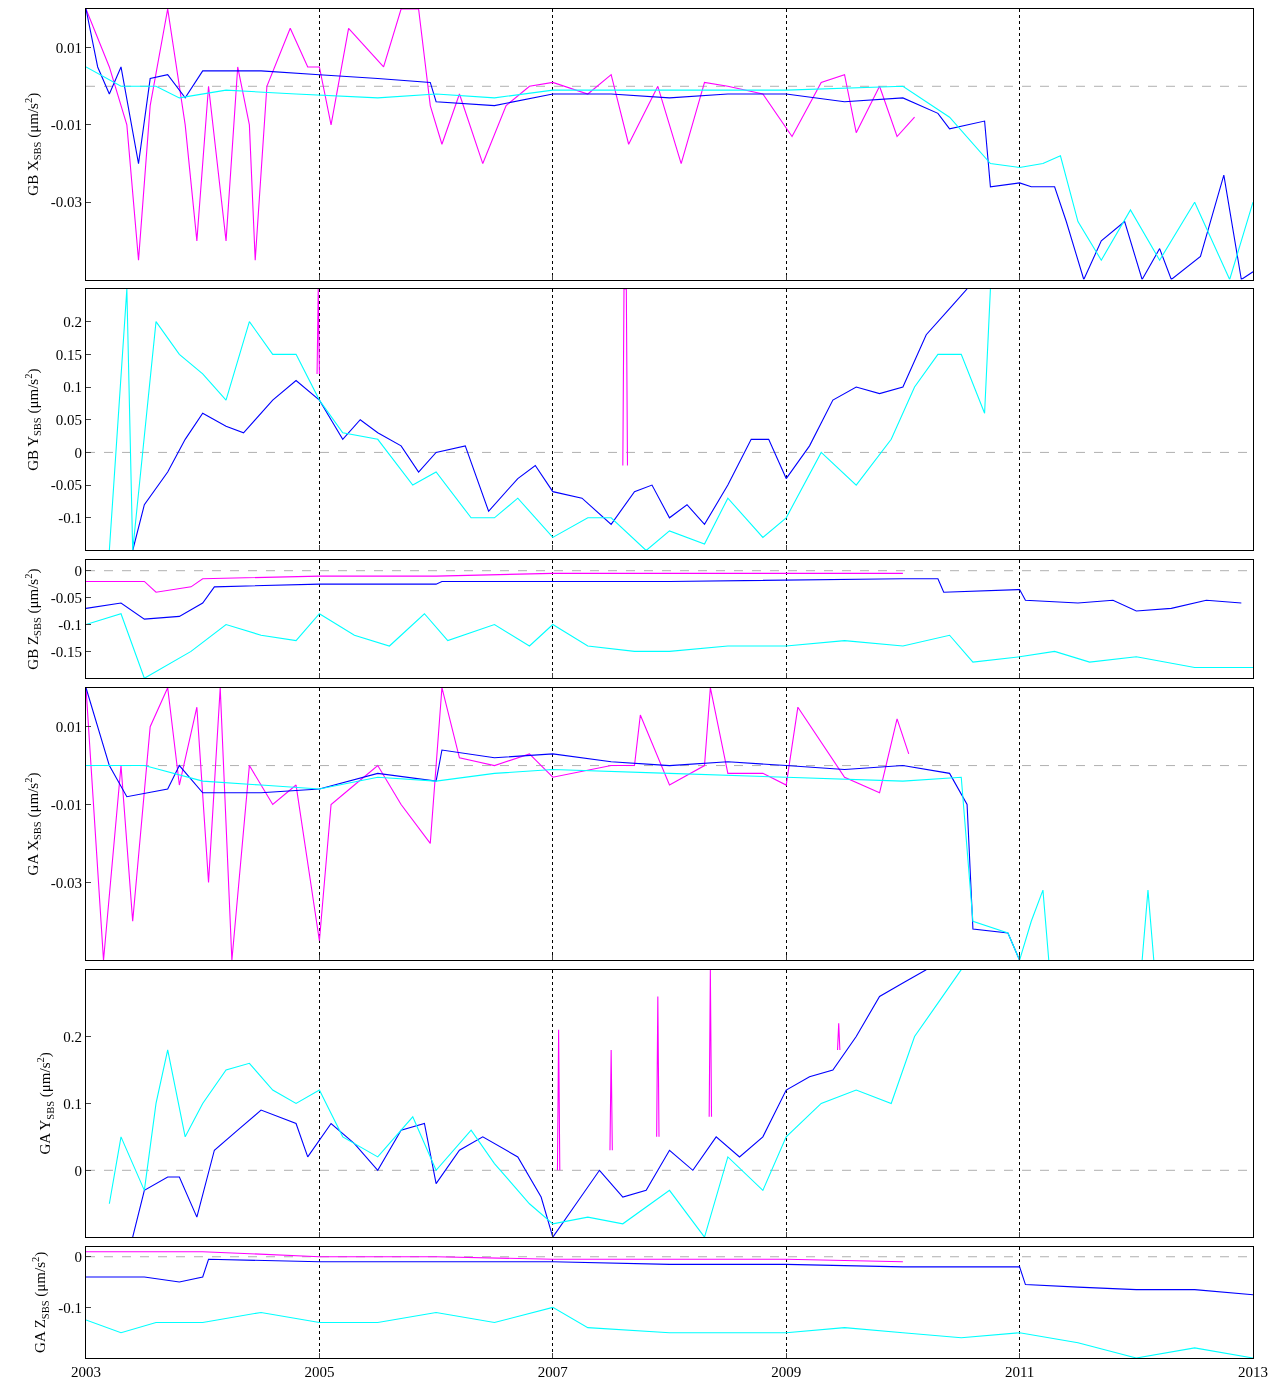 This screenshot has height=1388, width=1282. I want to click on x-tick-label: 2007, so click(553, 1372).